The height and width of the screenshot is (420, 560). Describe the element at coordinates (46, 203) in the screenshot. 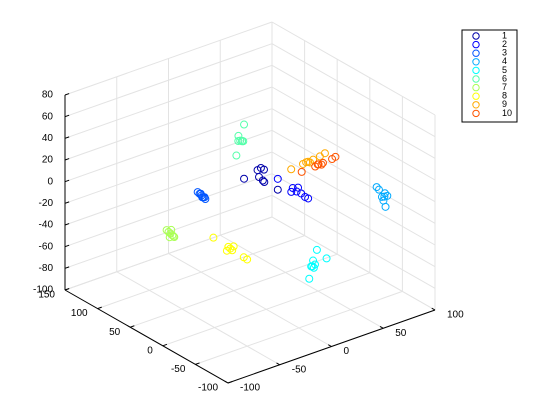

I see `z-tick-label: -20` at that location.